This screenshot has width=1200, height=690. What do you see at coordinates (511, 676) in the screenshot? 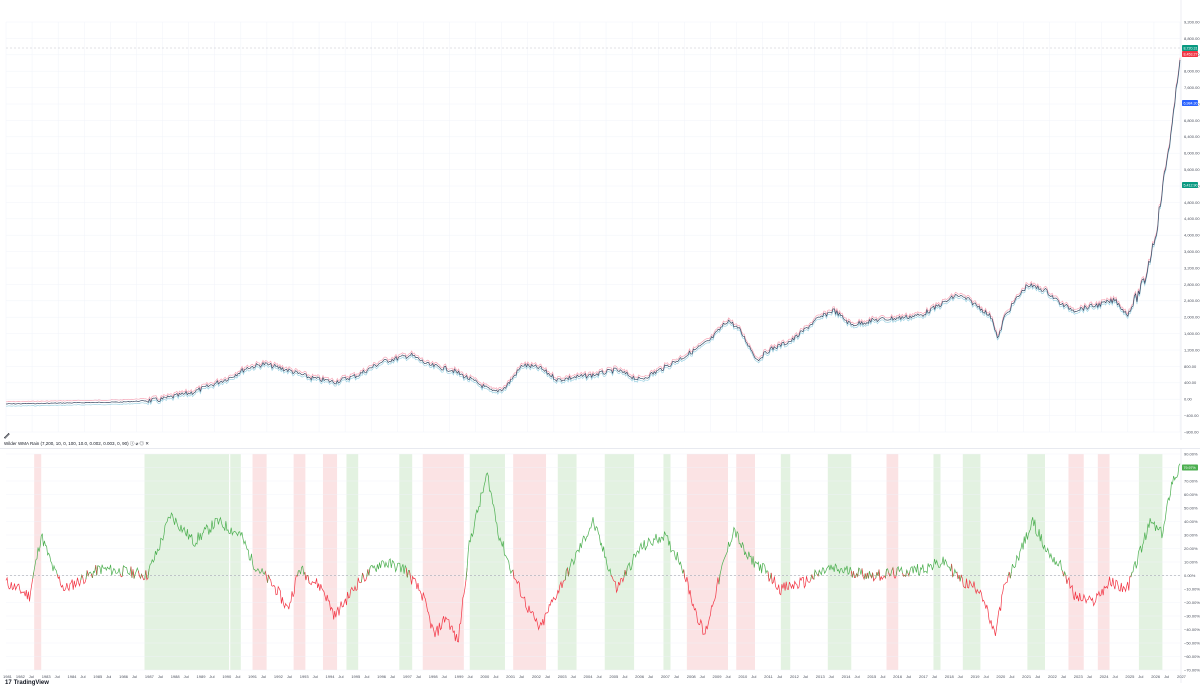
I see `time-axis-label: 2001` at bounding box center [511, 676].